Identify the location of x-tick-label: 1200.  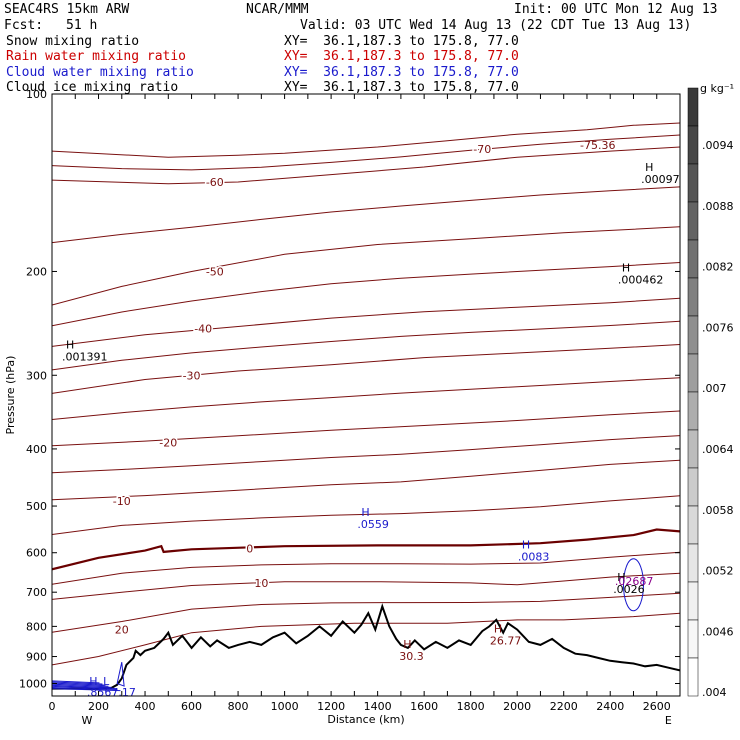
(331, 706).